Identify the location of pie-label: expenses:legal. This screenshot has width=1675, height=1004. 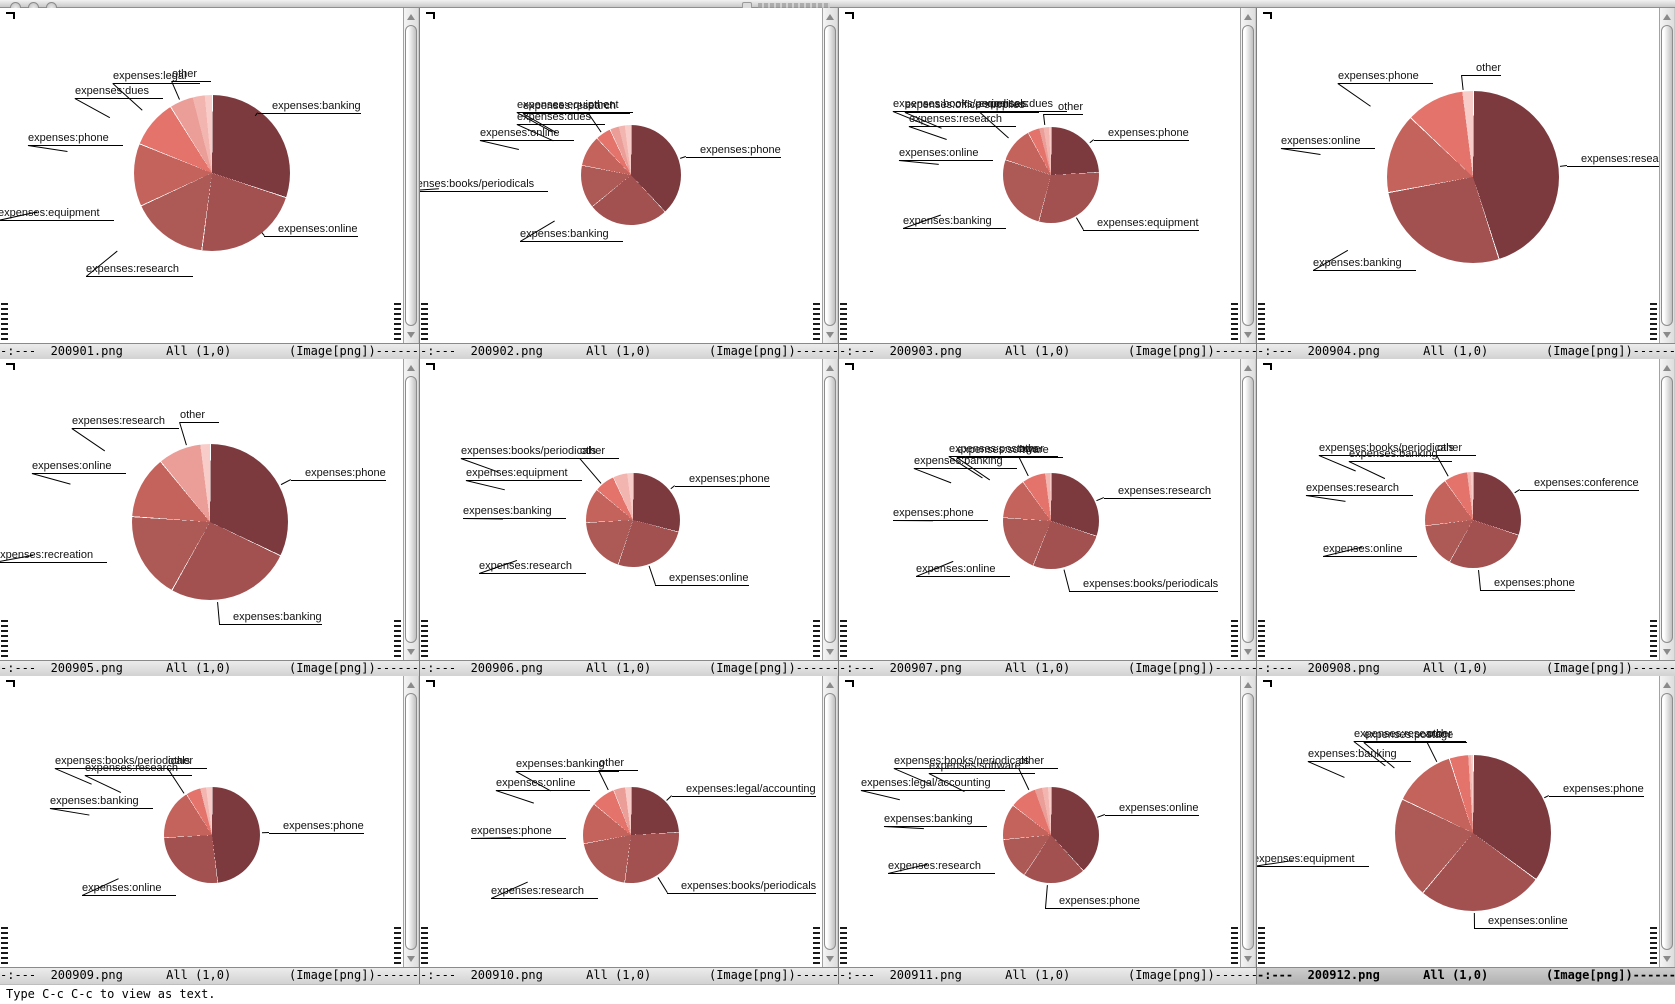
(157, 77).